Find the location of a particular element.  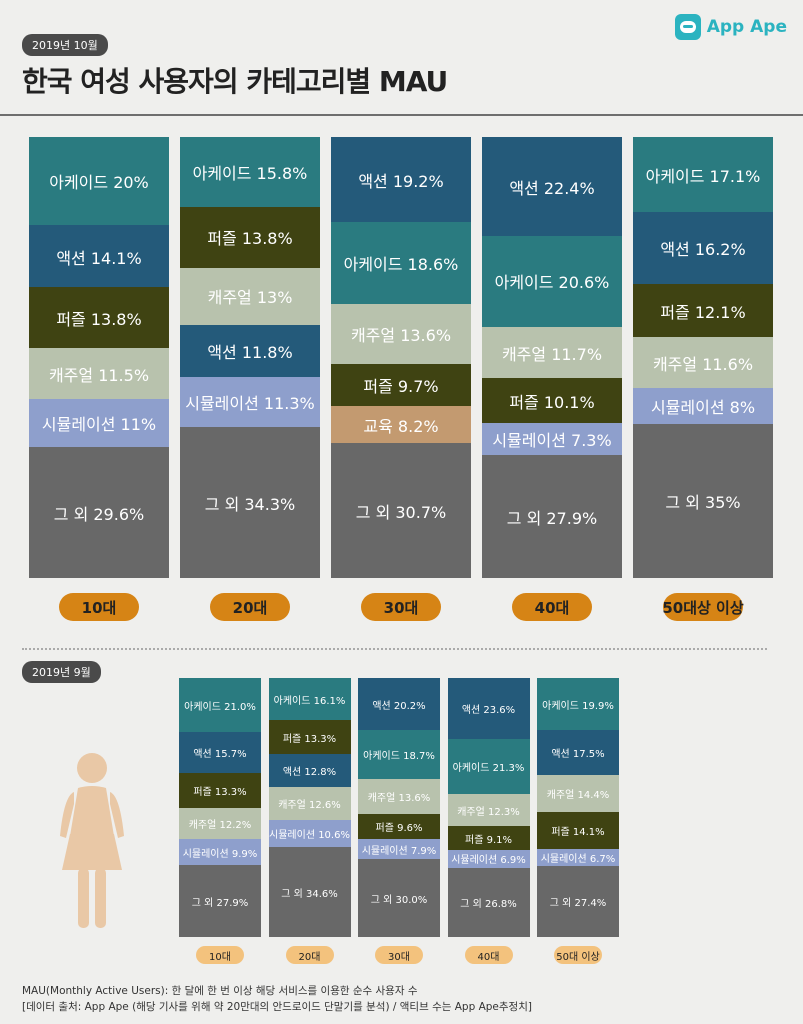

date-badge-october: 2019년 10월 is located at coordinates (65, 45).